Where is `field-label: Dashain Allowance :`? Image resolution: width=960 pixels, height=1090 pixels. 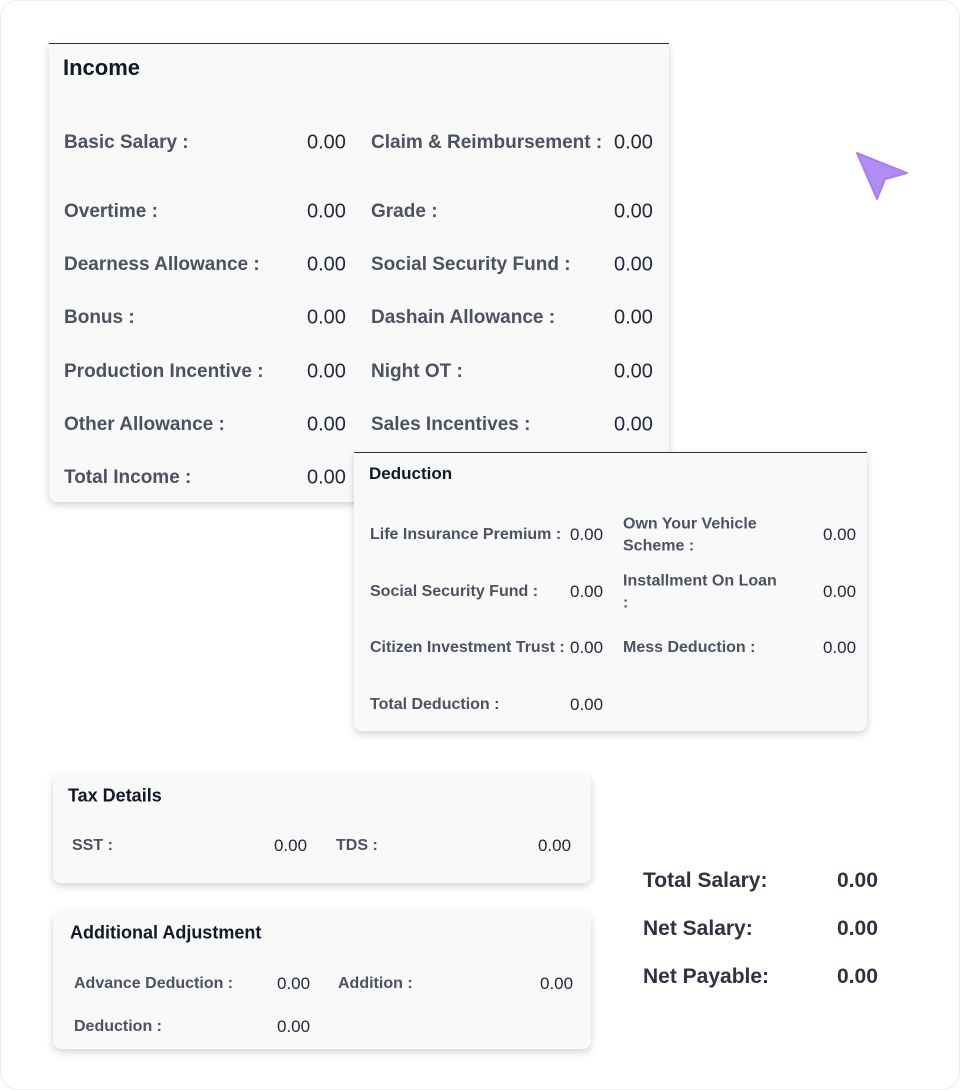 field-label: Dashain Allowance : is located at coordinates (463, 318).